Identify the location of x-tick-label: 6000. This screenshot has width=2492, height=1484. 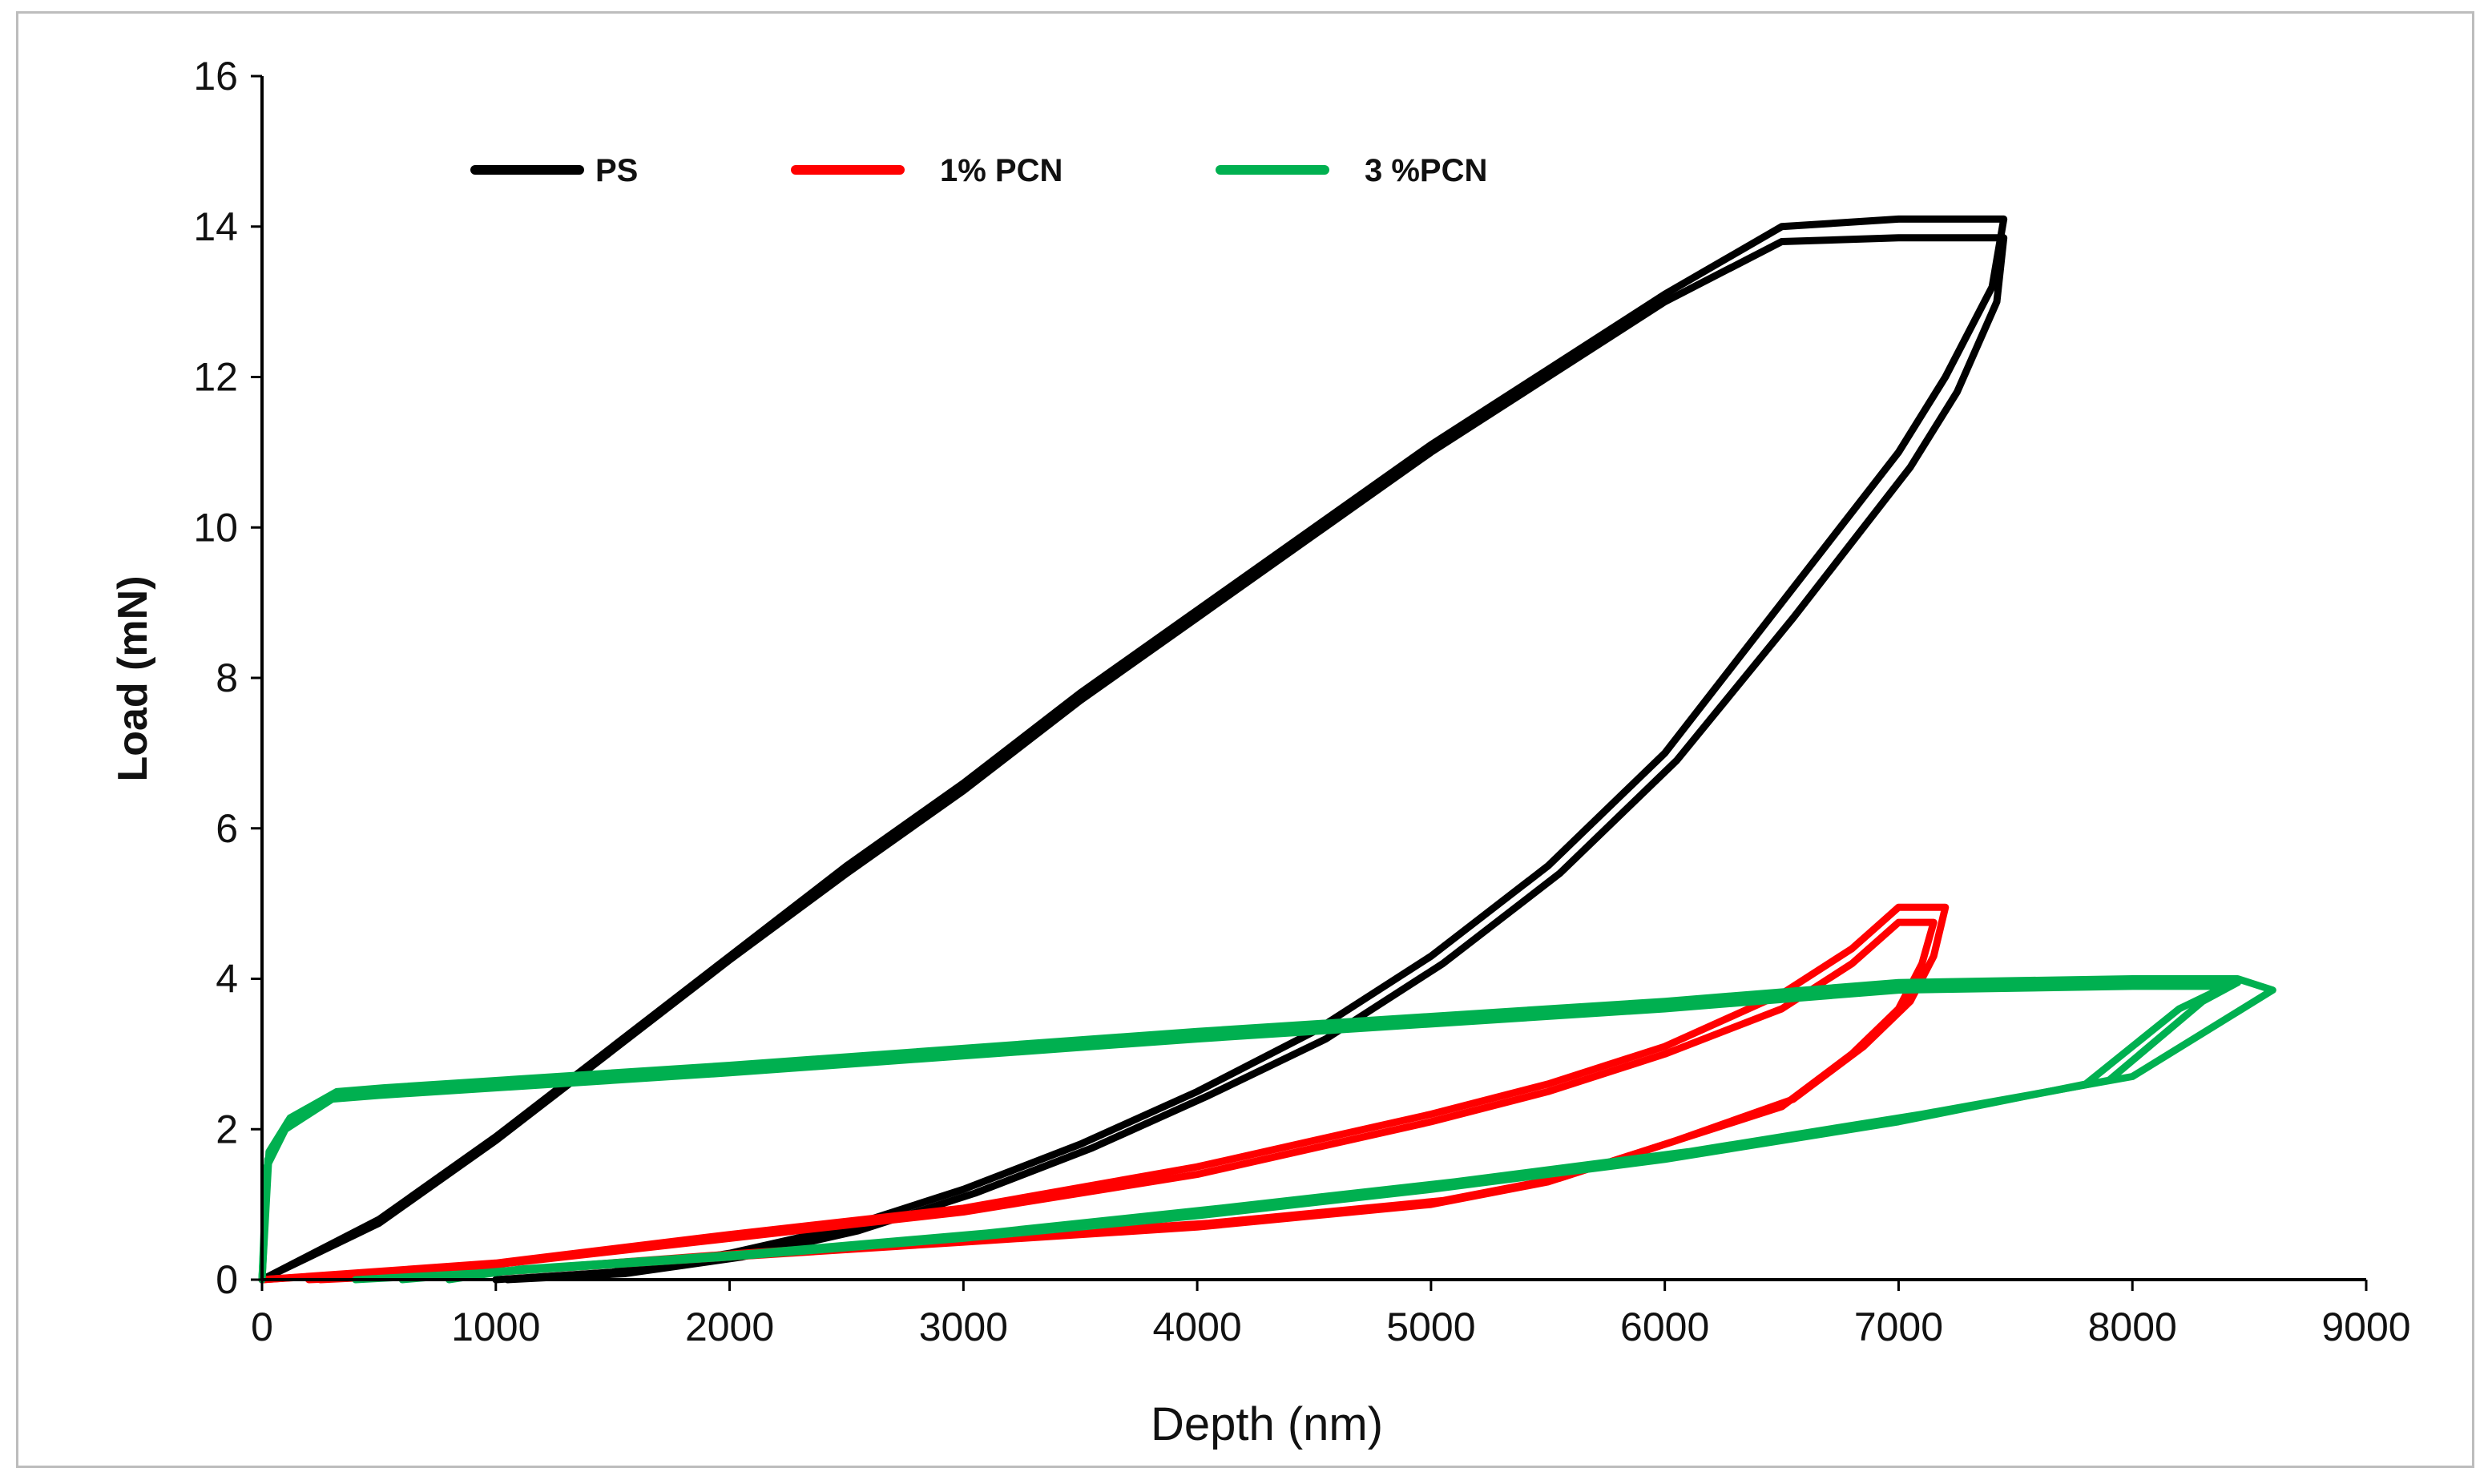
(1664, 1327).